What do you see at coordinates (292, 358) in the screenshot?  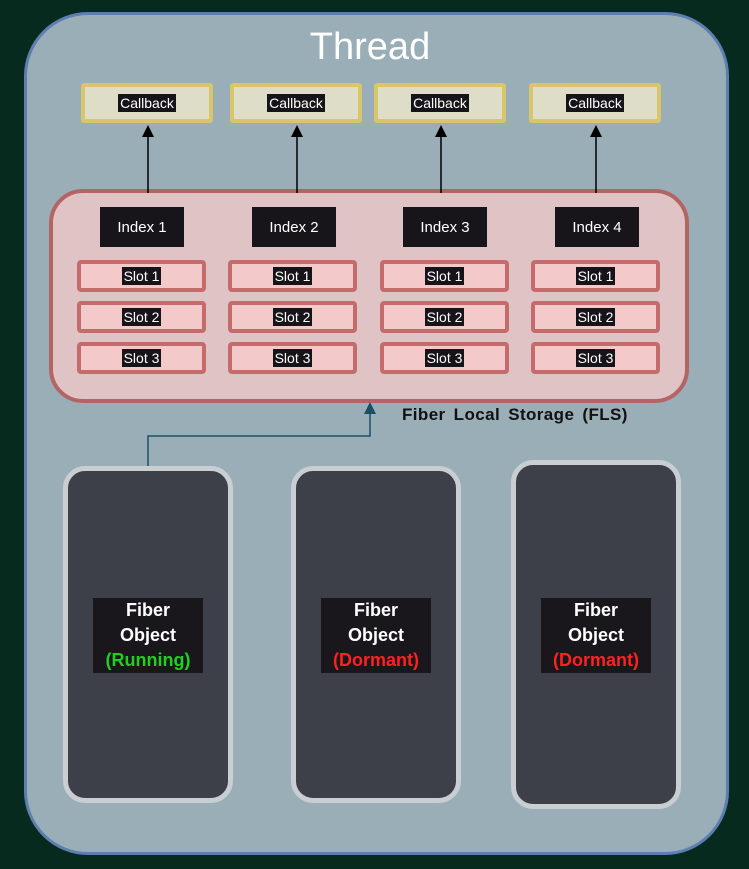 I see `index-2-slot-3: Slot 3` at bounding box center [292, 358].